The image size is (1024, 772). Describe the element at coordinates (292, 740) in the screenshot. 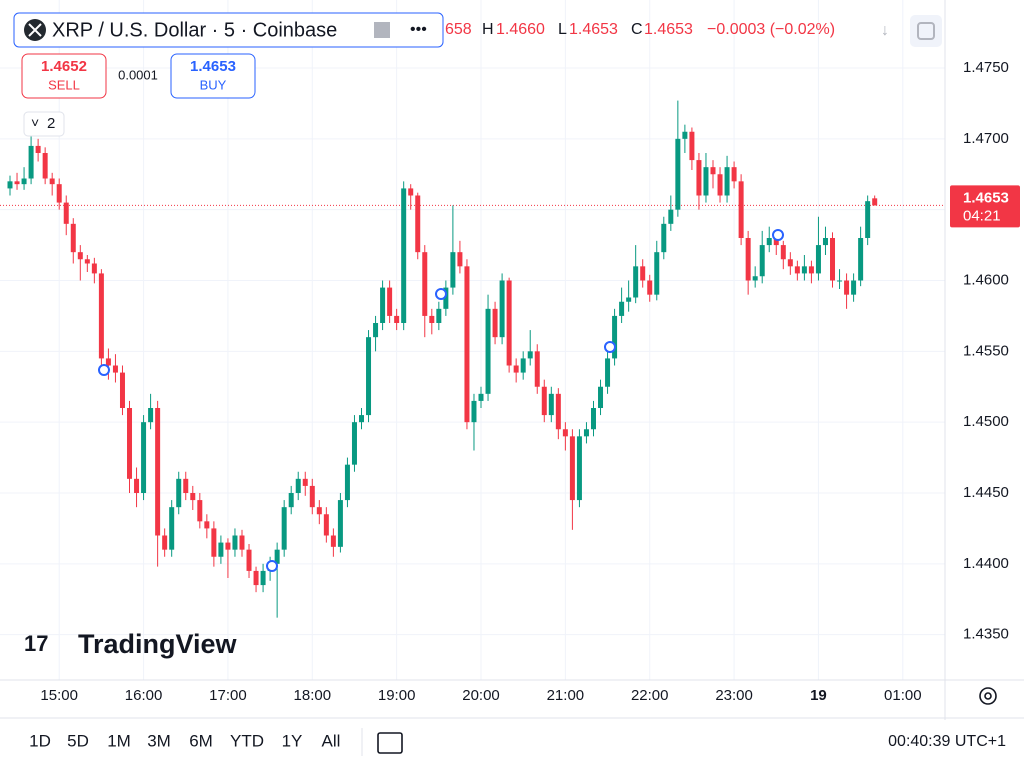

I see `range-button: 1Y` at that location.